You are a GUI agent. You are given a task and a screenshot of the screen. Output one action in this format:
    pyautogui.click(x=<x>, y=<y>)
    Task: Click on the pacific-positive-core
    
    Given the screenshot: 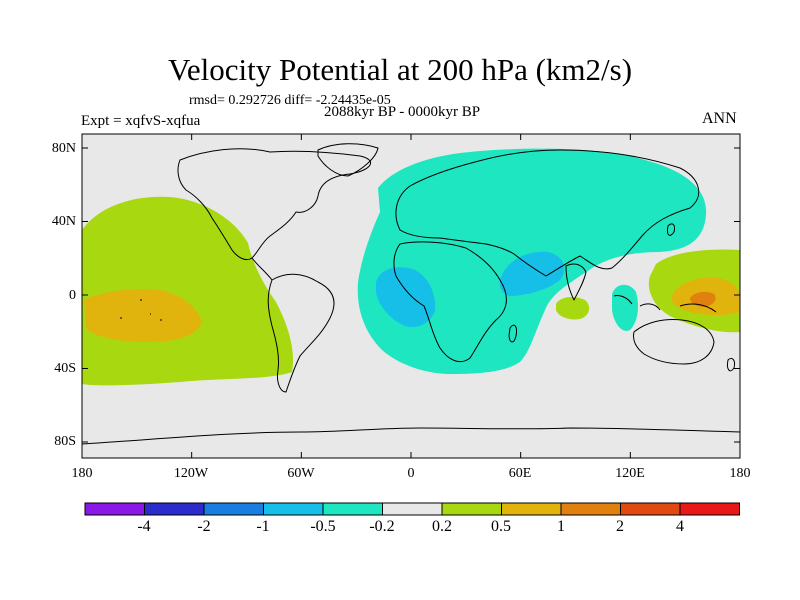 What is the action you would take?
    pyautogui.click(x=143, y=315)
    